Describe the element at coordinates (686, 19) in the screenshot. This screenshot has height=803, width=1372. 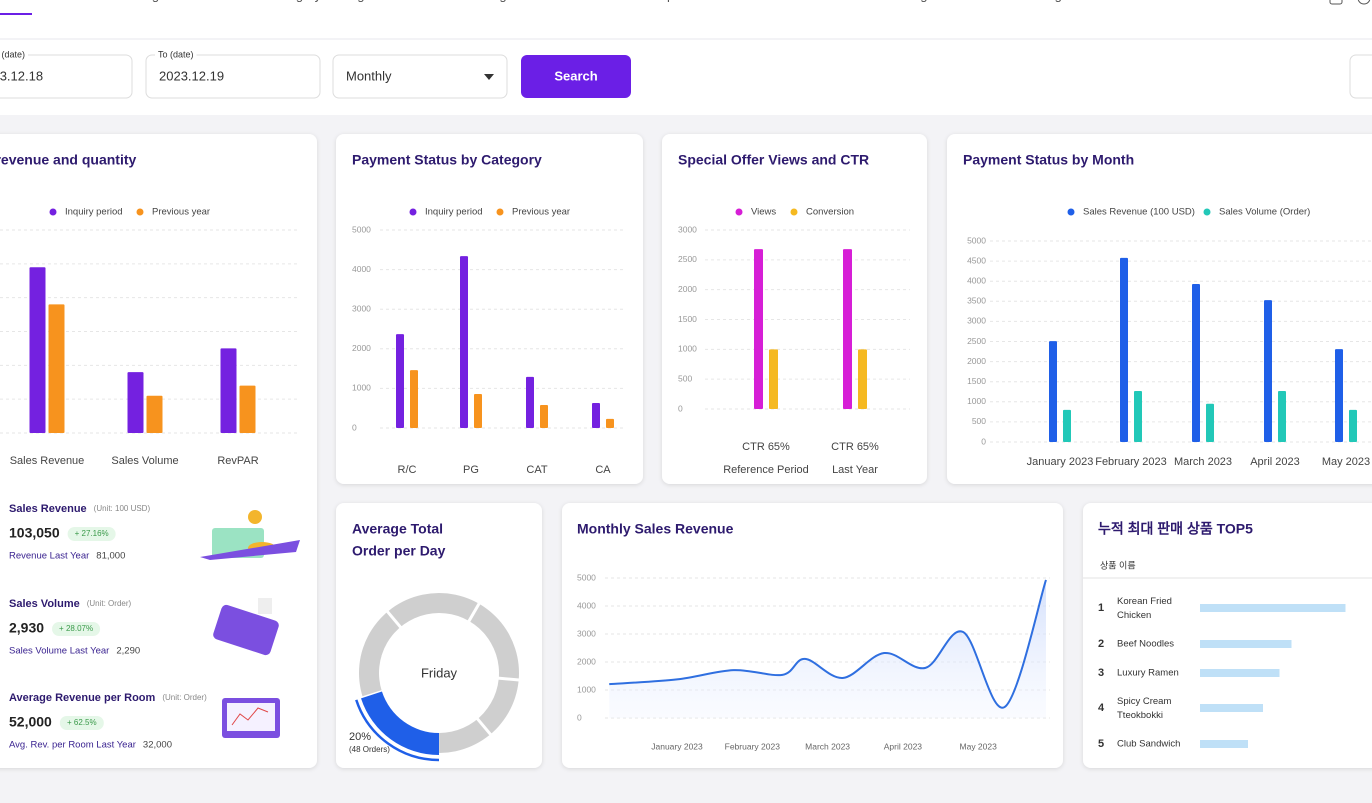
I see `nav-bar` at that location.